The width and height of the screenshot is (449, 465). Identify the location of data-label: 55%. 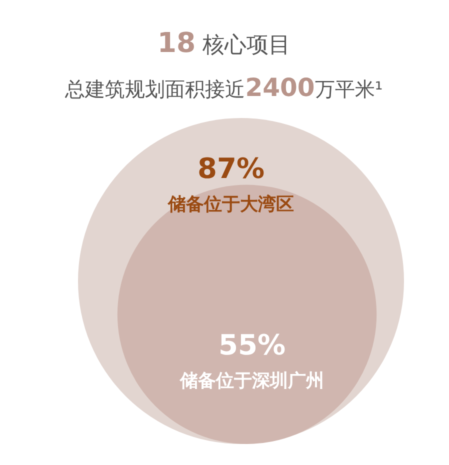
(252, 345).